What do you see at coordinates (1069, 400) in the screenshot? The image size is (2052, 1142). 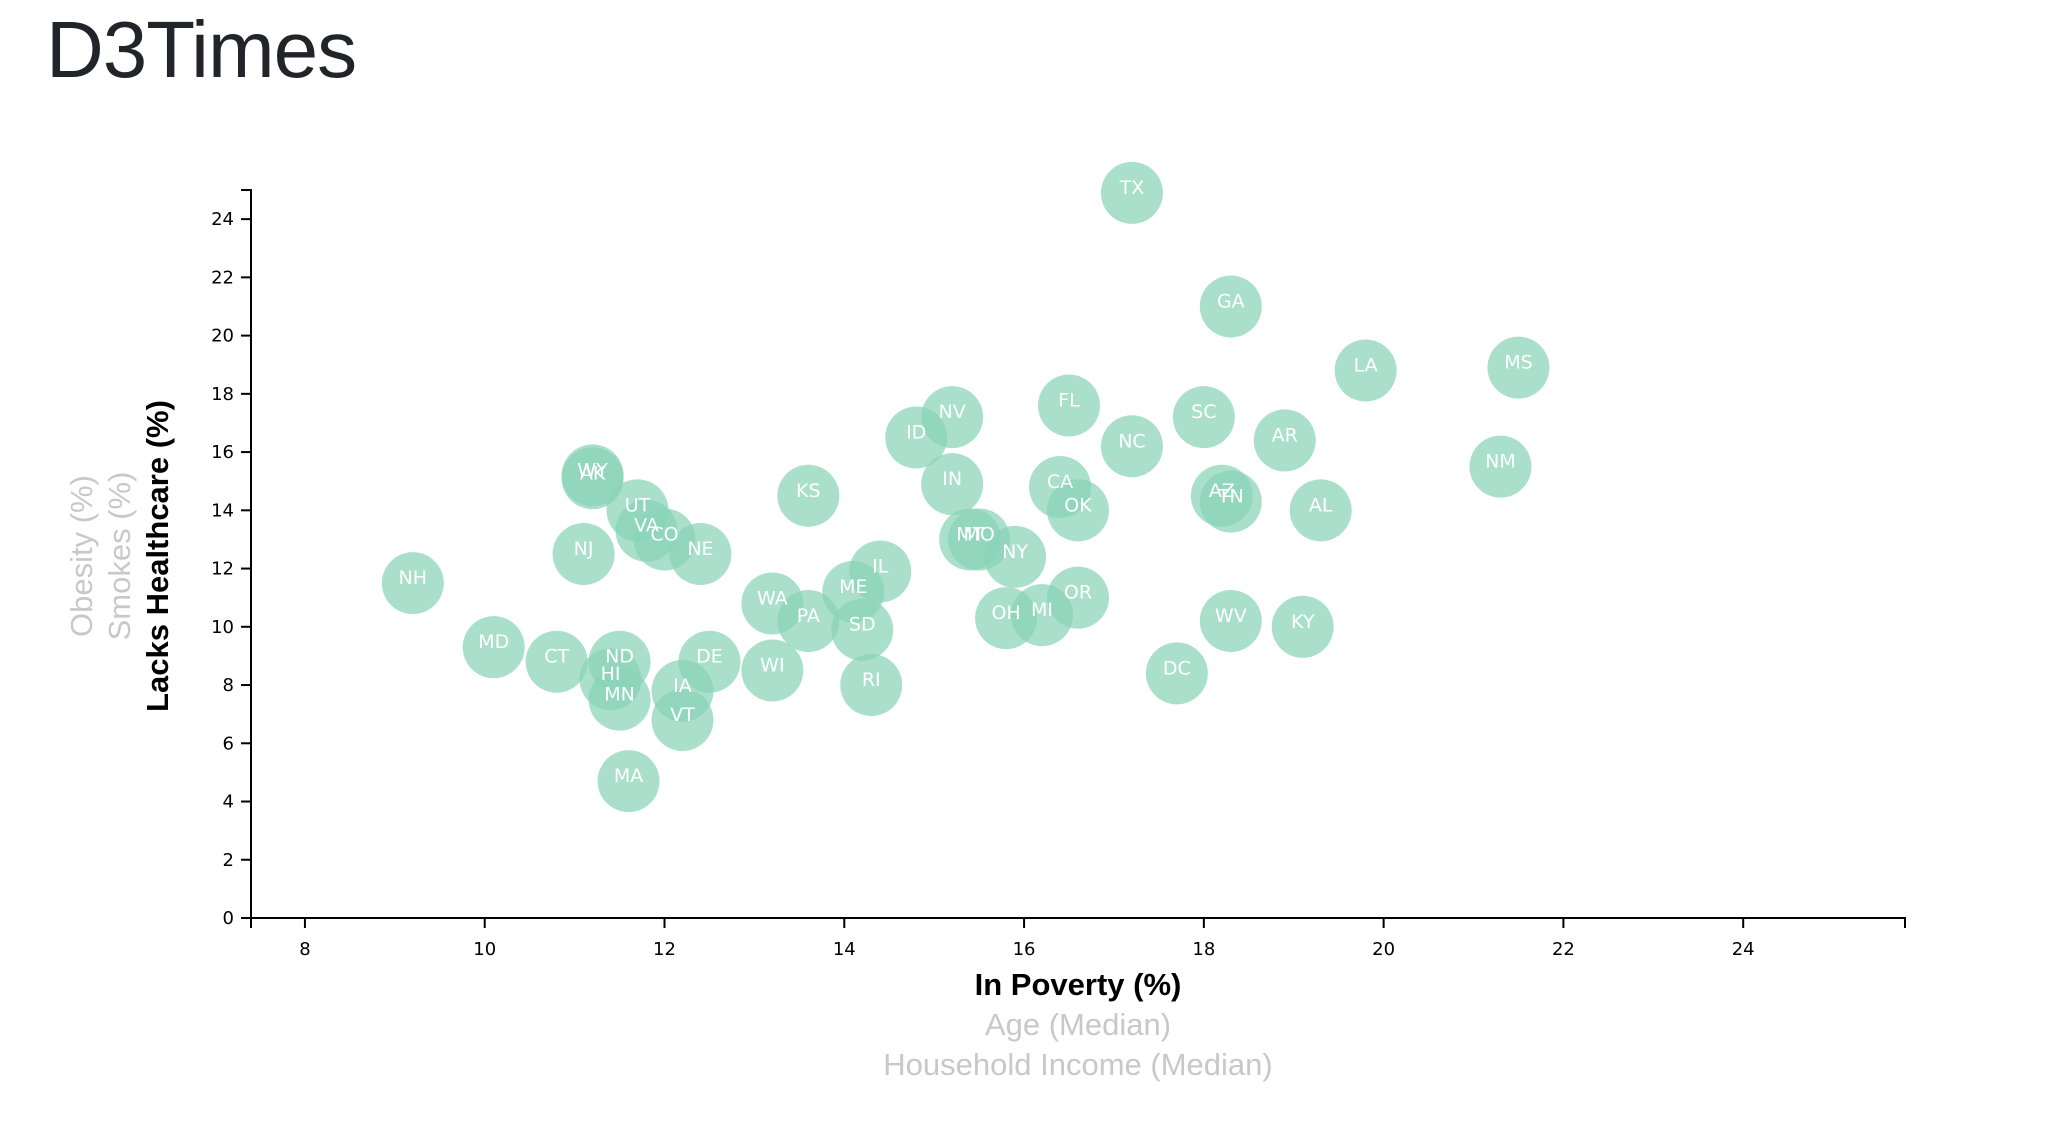 I see `state-label: FL` at bounding box center [1069, 400].